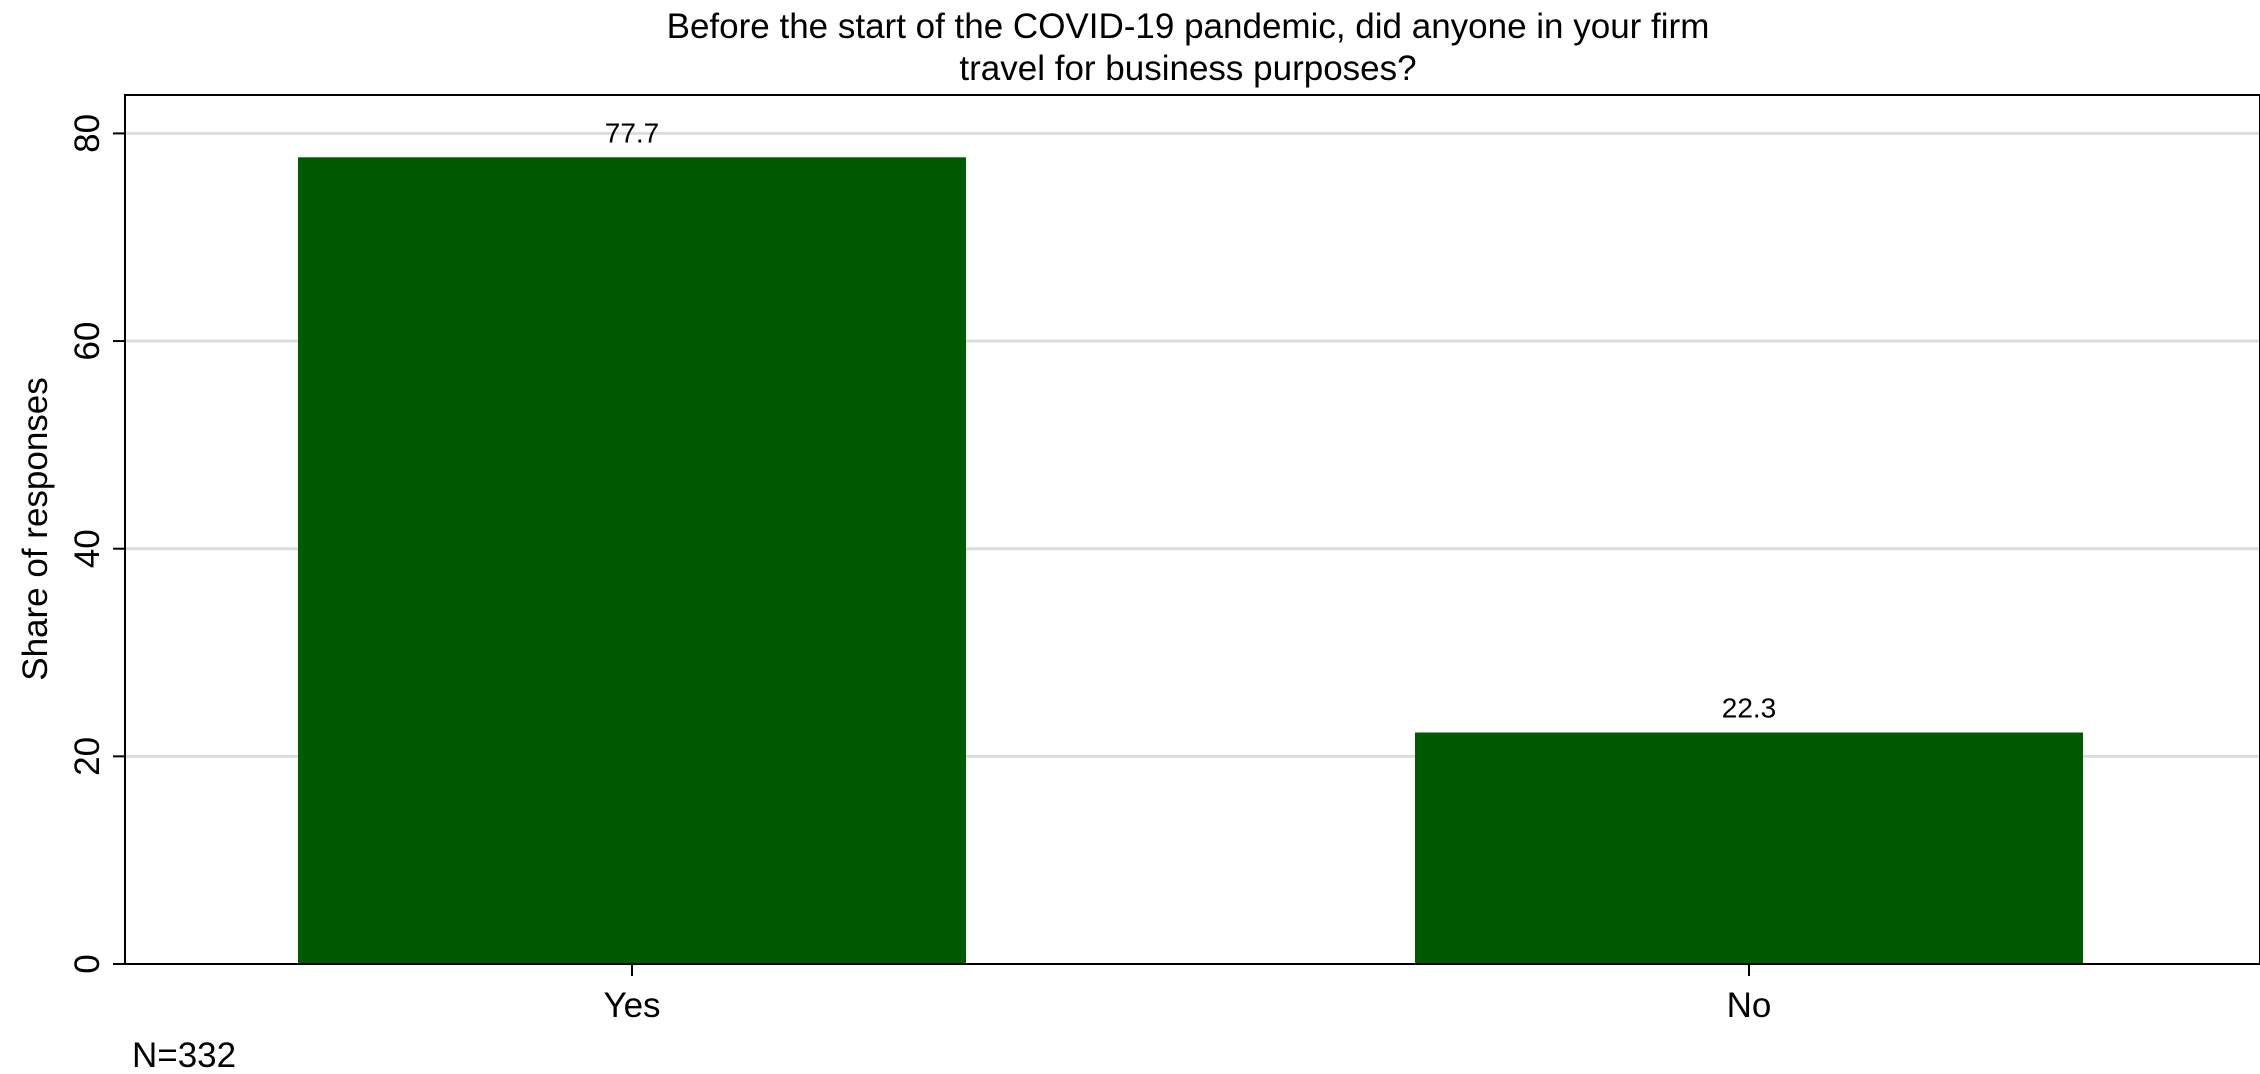 The image size is (2260, 1074). I want to click on chart-title-line-2: travel for business purposes?, so click(1187, 68).